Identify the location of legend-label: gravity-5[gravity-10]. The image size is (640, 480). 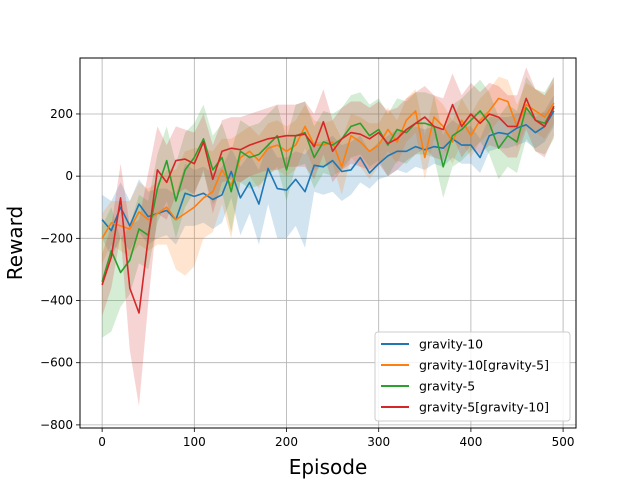
(484, 407).